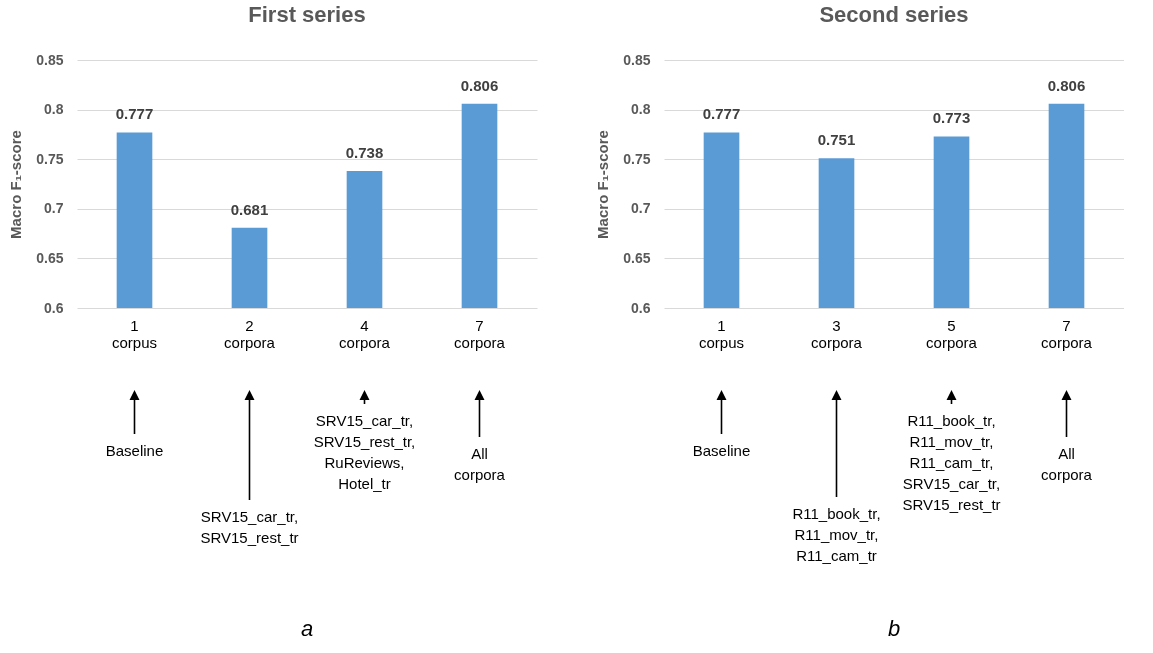 Image resolution: width=1153 pixels, height=653 pixels. I want to click on data-label: 0.738, so click(364, 153).